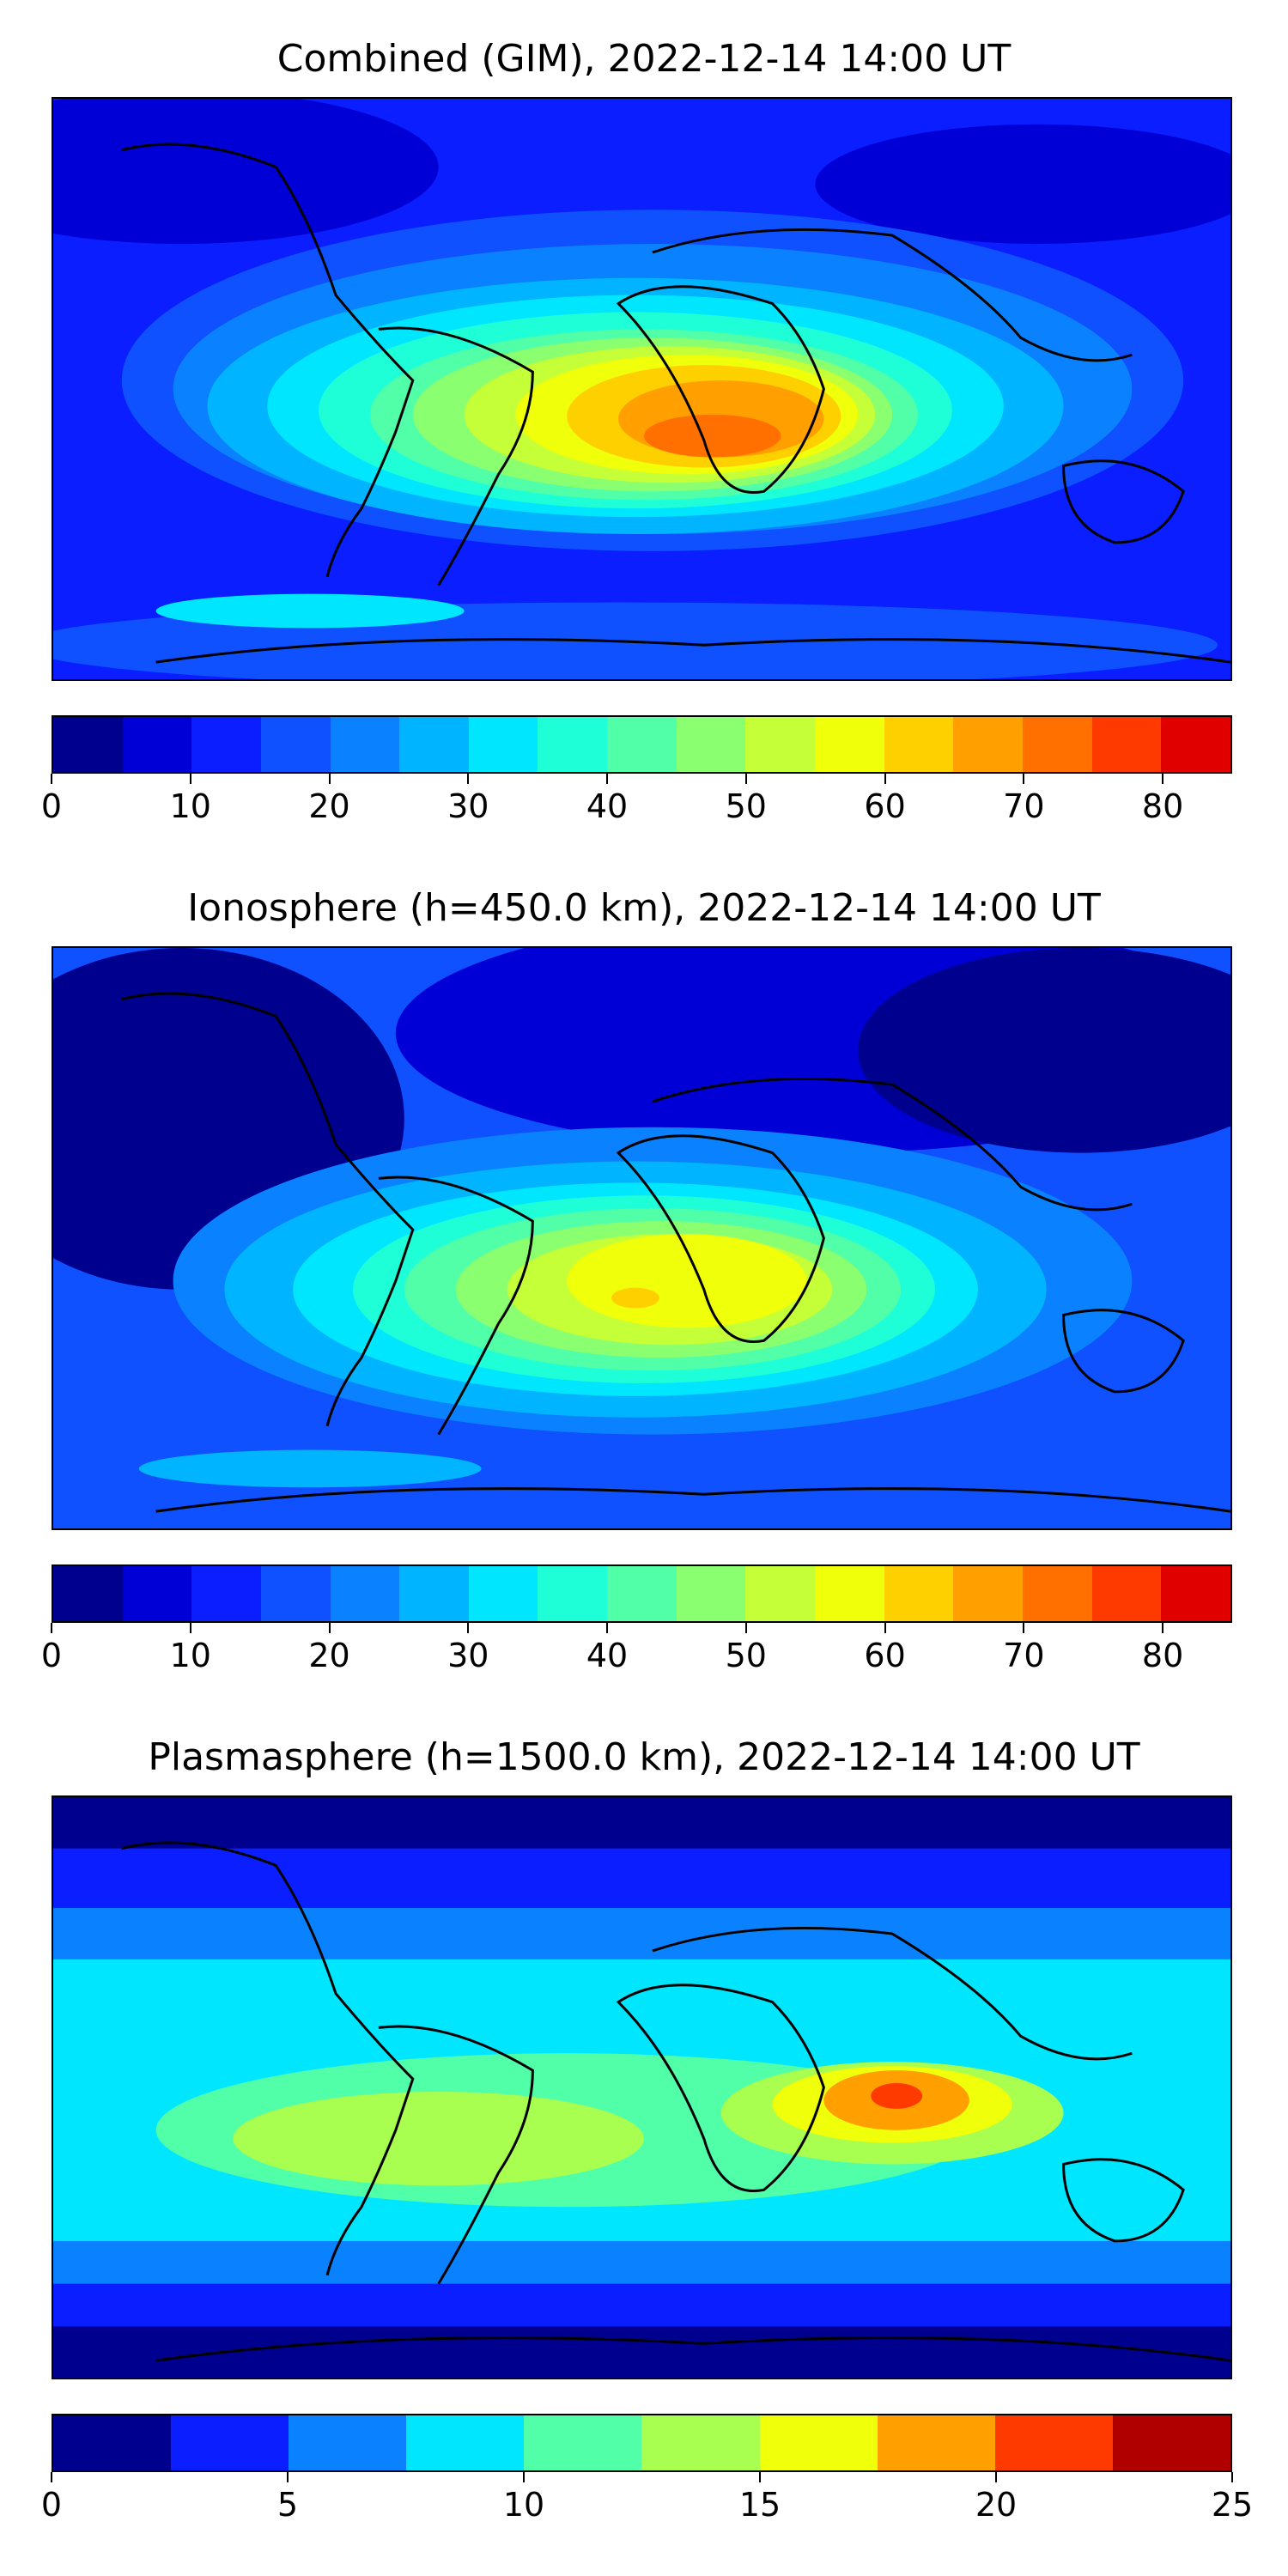 The image size is (1288, 2576). What do you see at coordinates (1232, 2505) in the screenshot?
I see `colorbar-tick-label: 25` at bounding box center [1232, 2505].